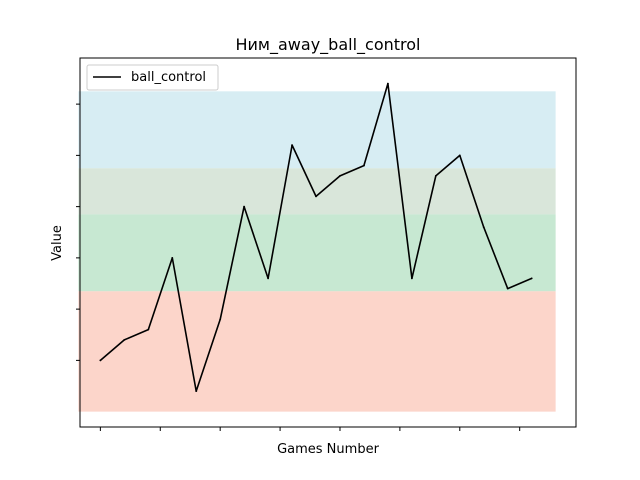 Image resolution: width=640 pixels, height=480 pixels. What do you see at coordinates (168, 77) in the screenshot?
I see `legend-label-ball-control: ball_control` at bounding box center [168, 77].